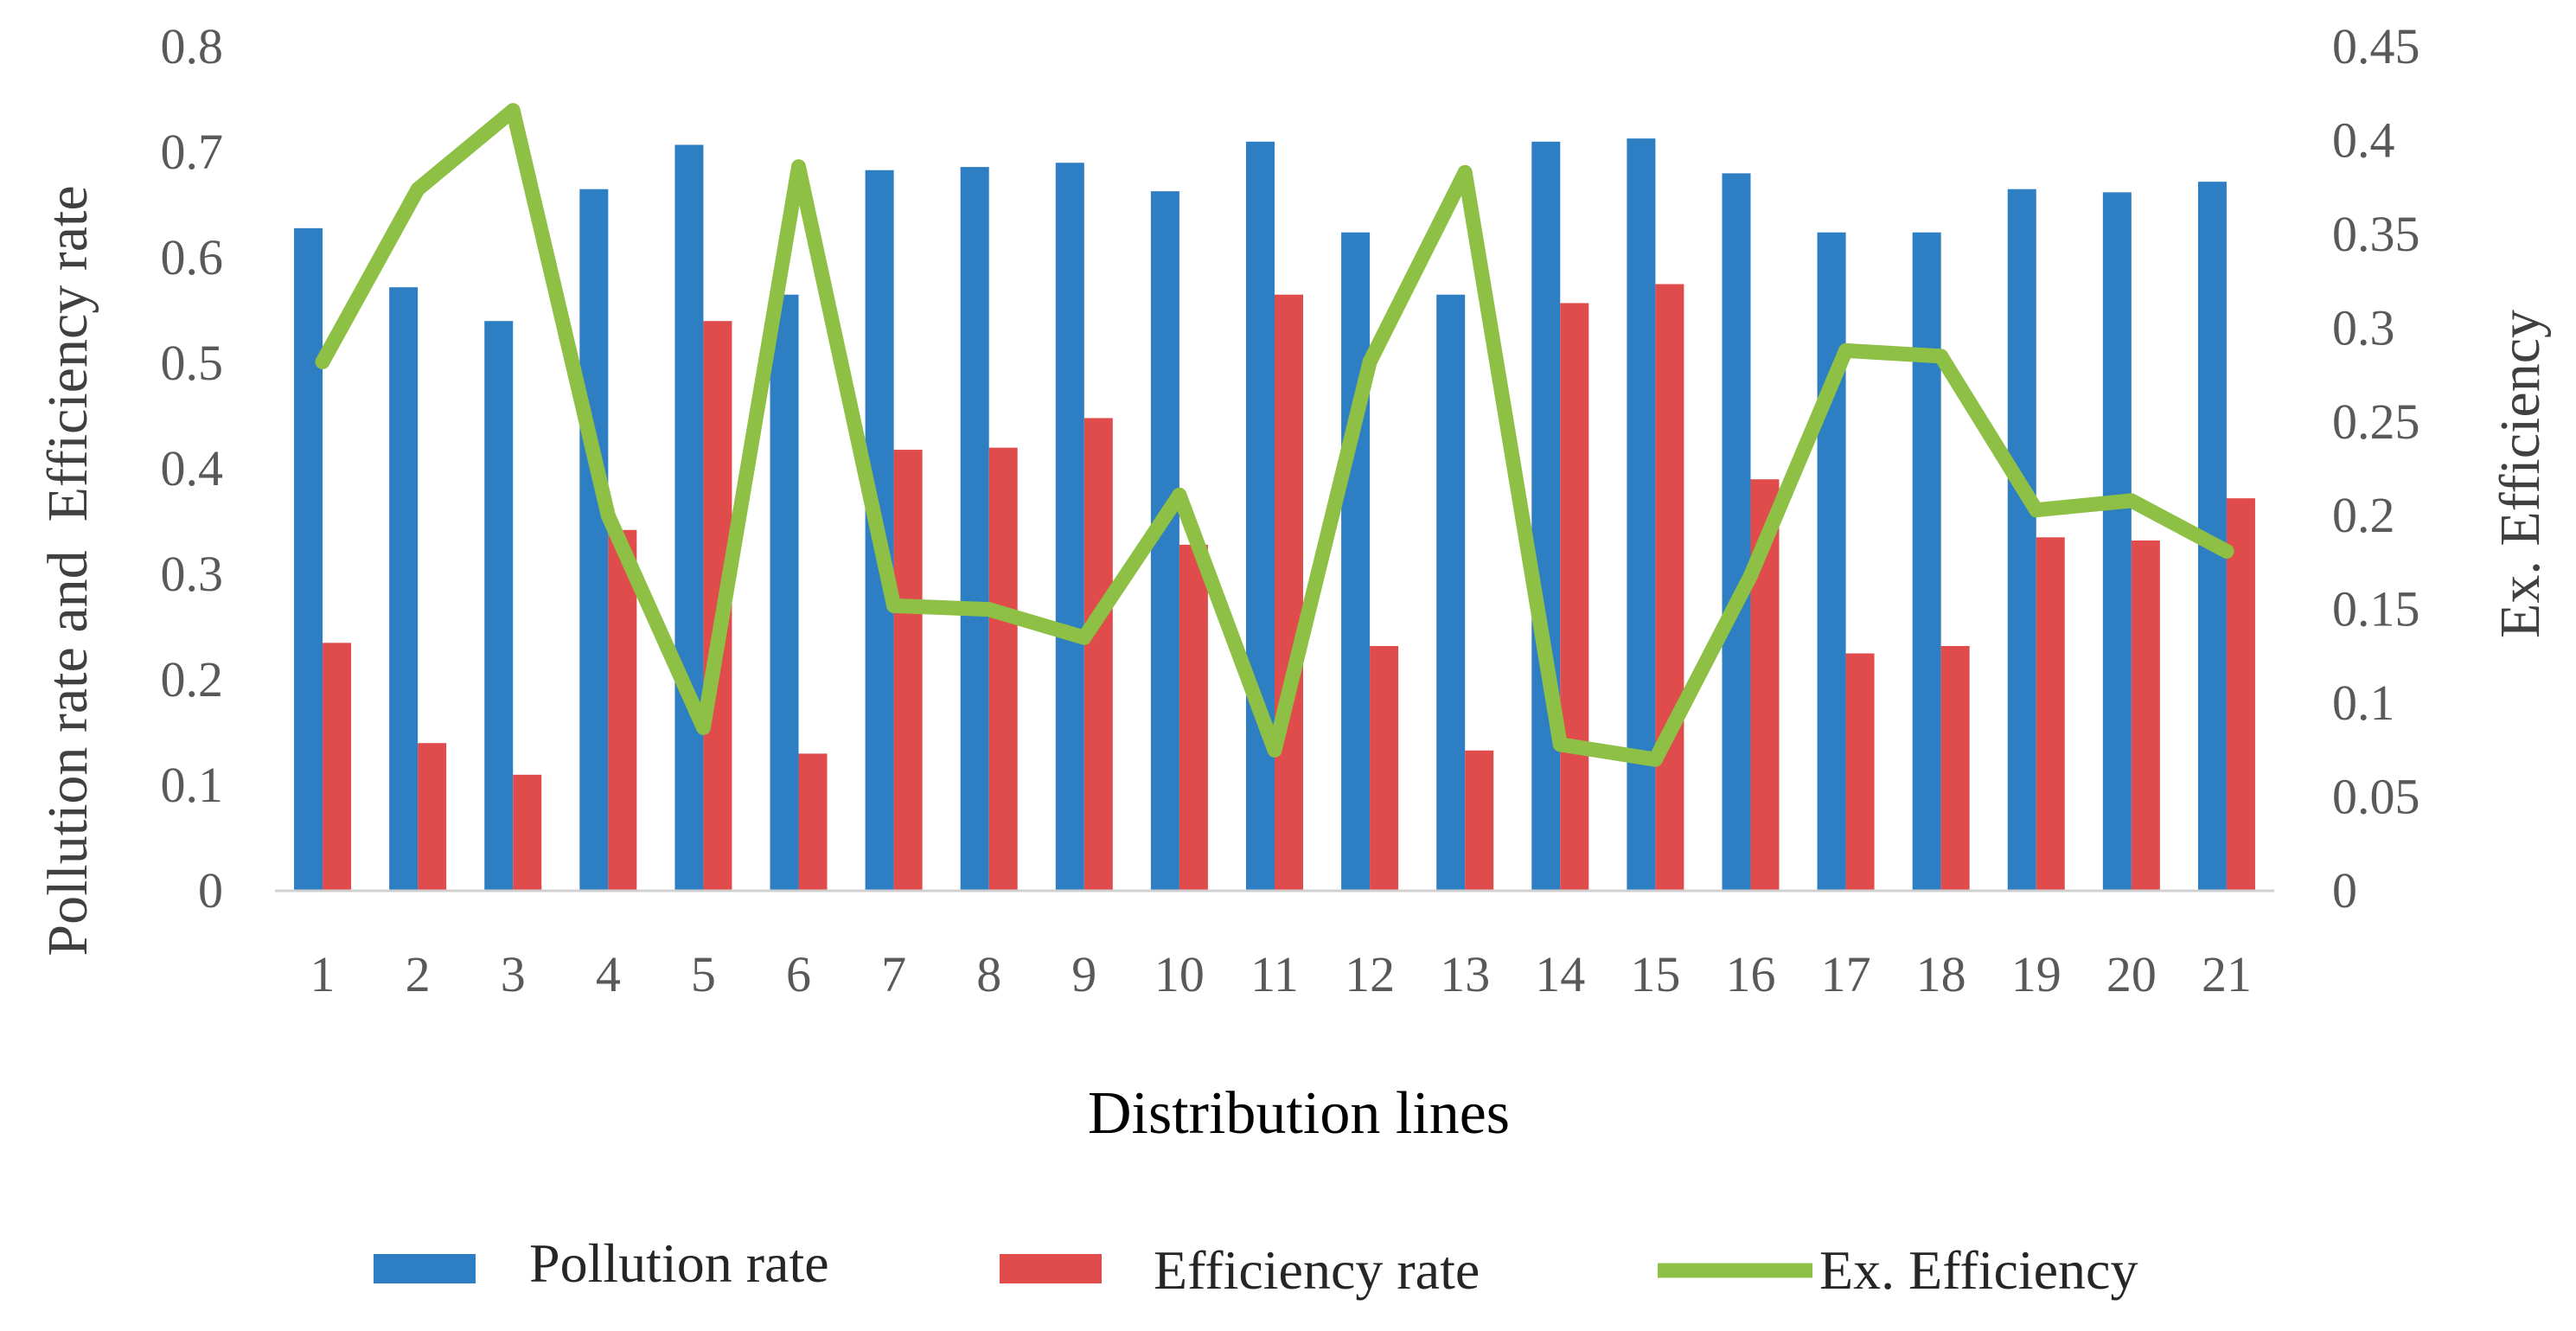  What do you see at coordinates (513, 974) in the screenshot?
I see `x-tick-label: 3` at bounding box center [513, 974].